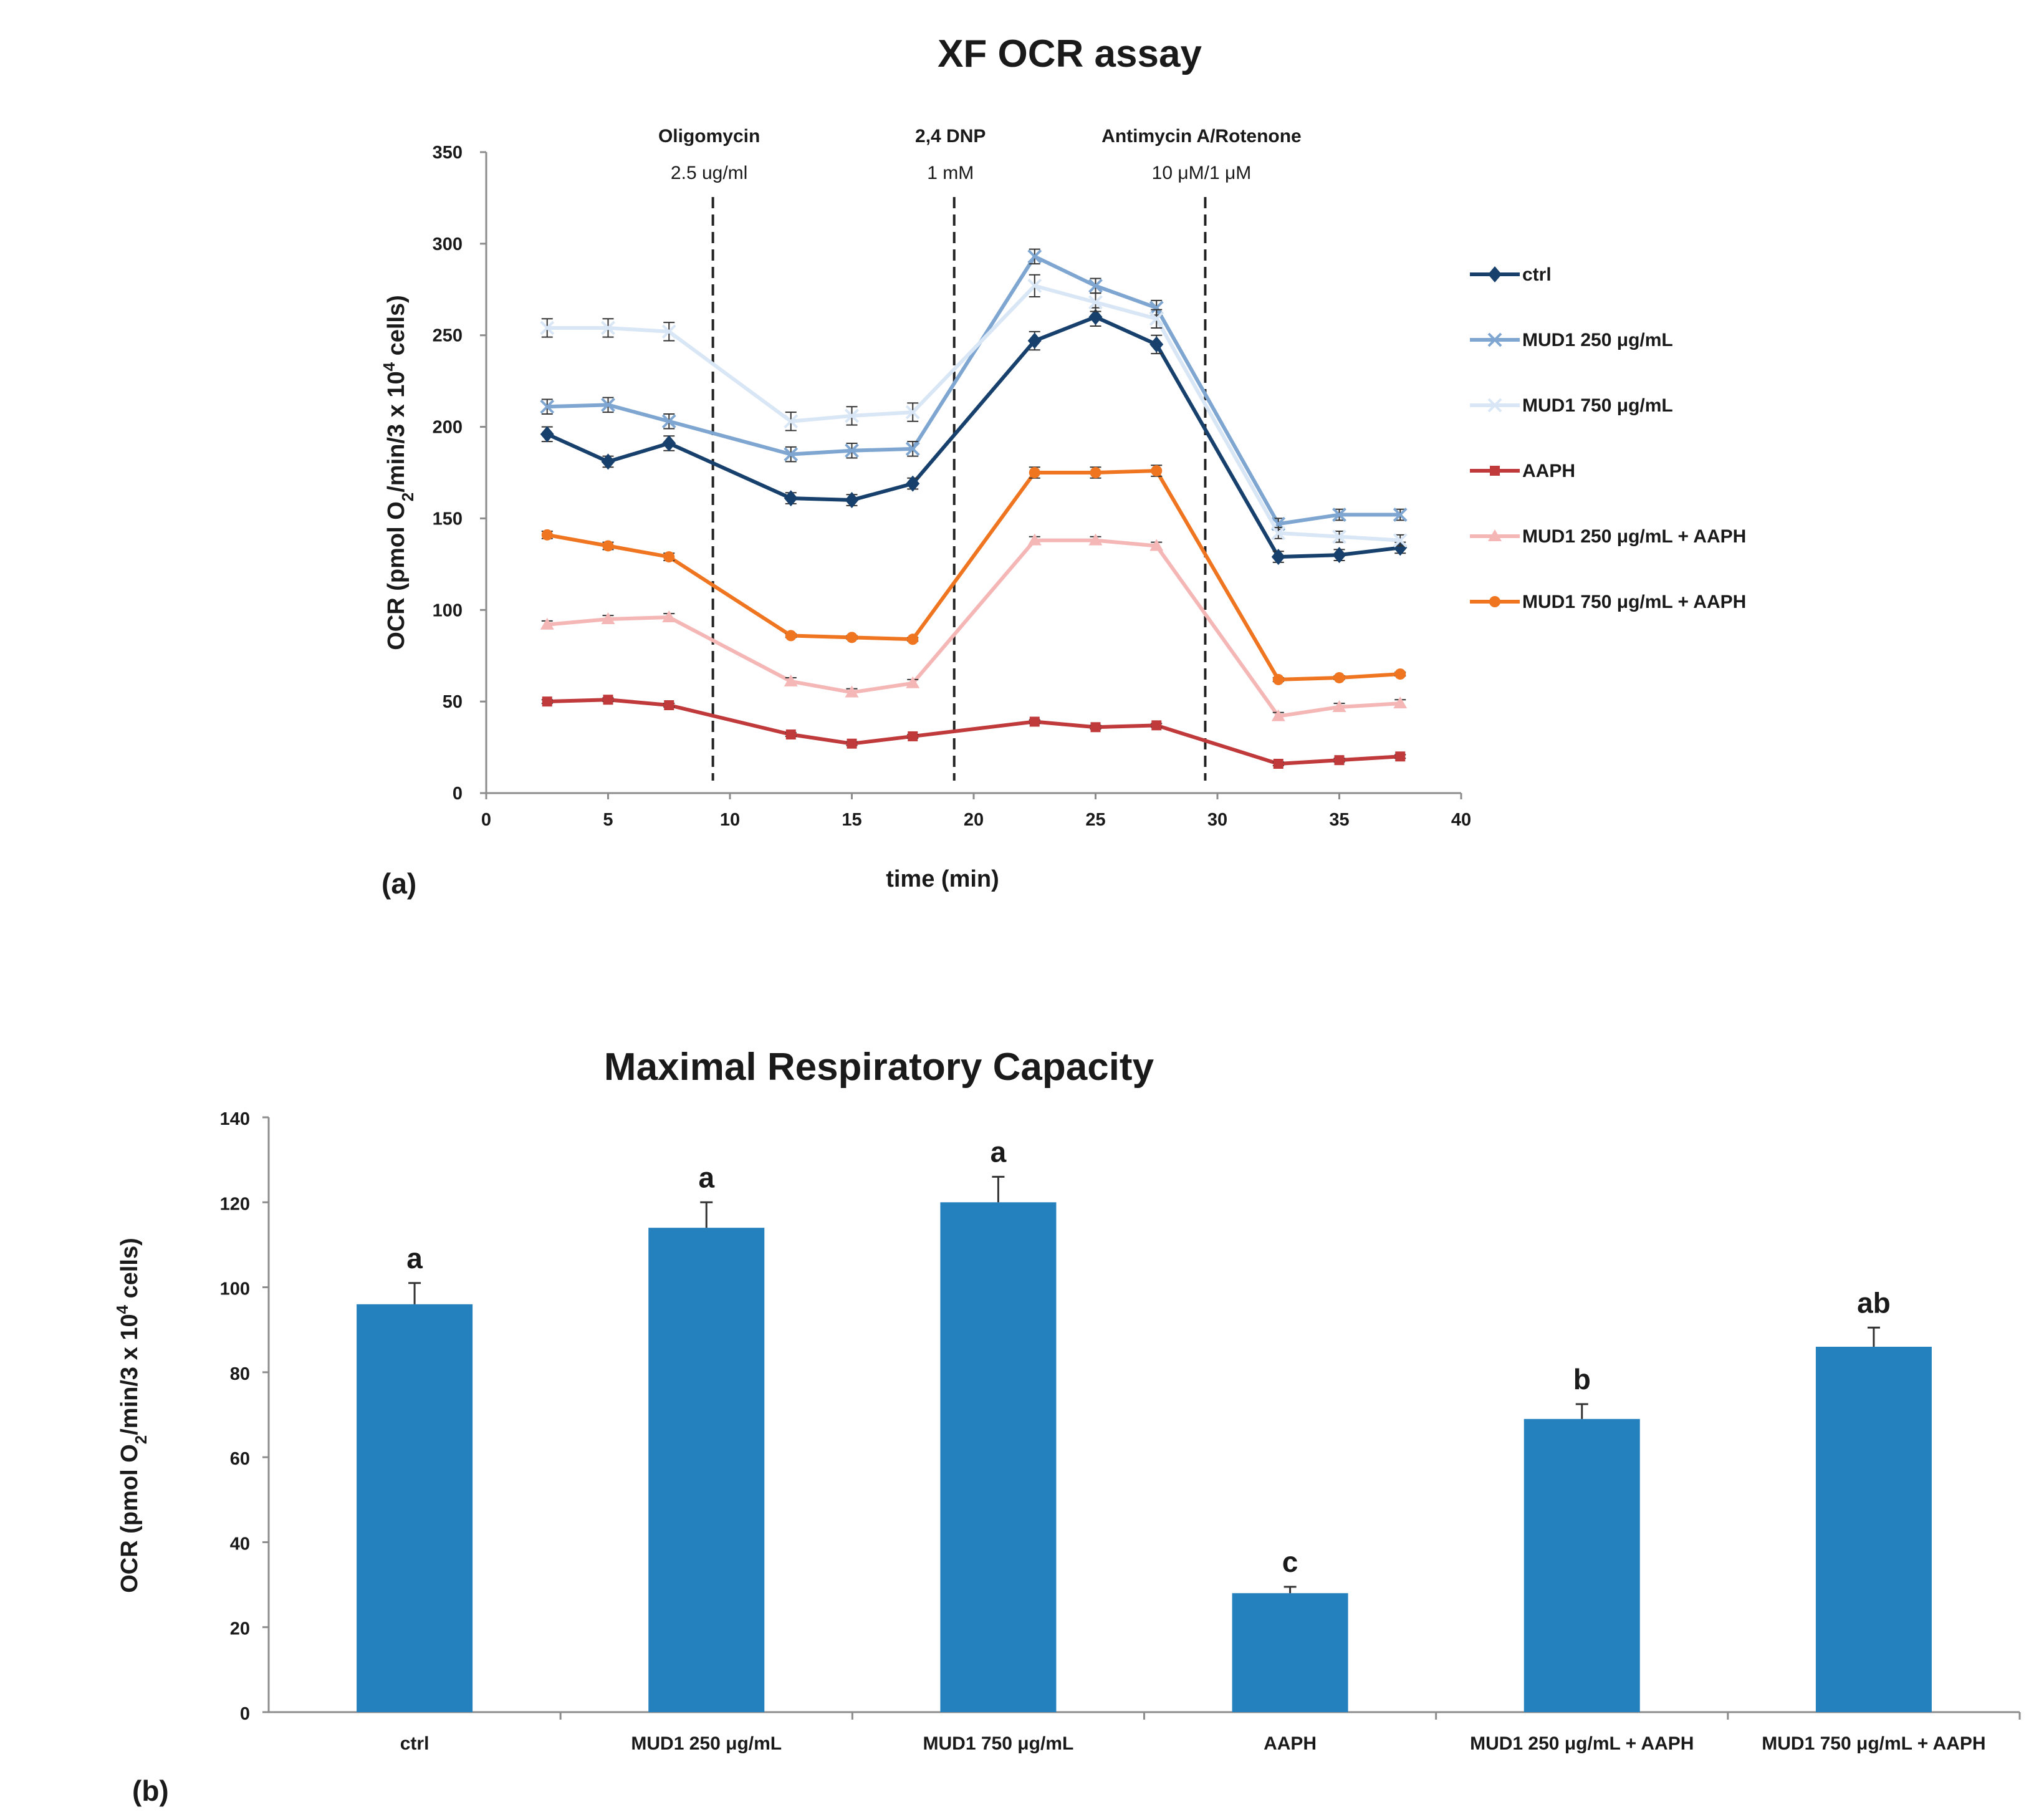 This screenshot has width=2044, height=1820. What do you see at coordinates (709, 136) in the screenshot?
I see `injection-label-oligomycin: Oligomycin` at bounding box center [709, 136].